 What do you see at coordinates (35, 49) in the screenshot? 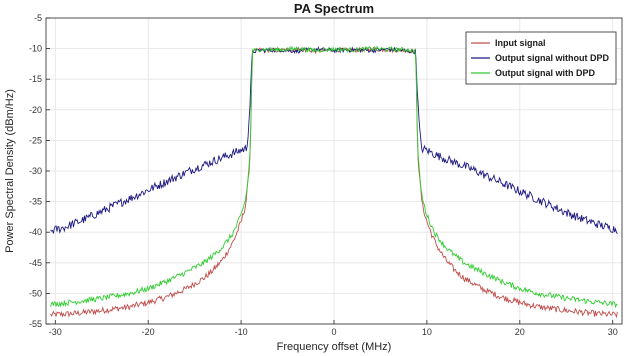
I see `y-tick-label: -10` at bounding box center [35, 49].